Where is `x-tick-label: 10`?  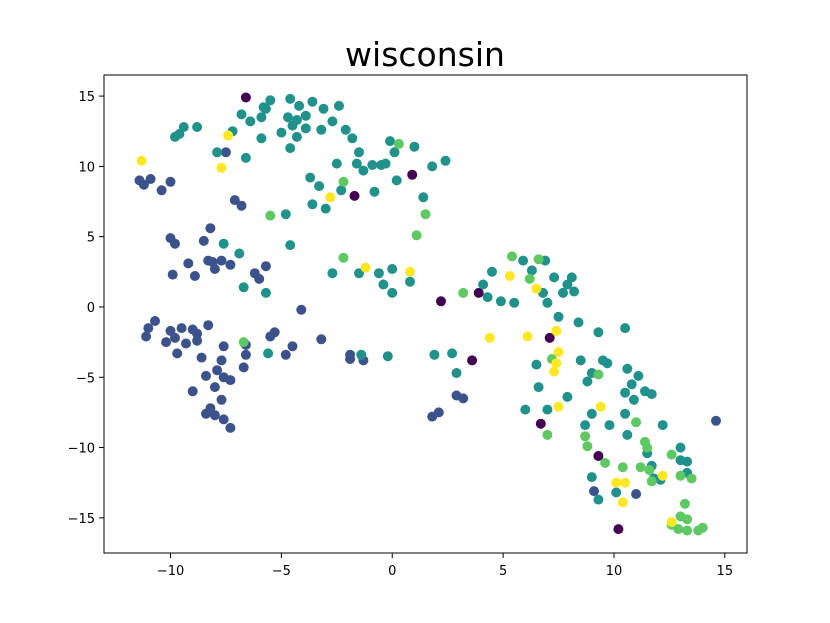 x-tick-label: 10 is located at coordinates (614, 571).